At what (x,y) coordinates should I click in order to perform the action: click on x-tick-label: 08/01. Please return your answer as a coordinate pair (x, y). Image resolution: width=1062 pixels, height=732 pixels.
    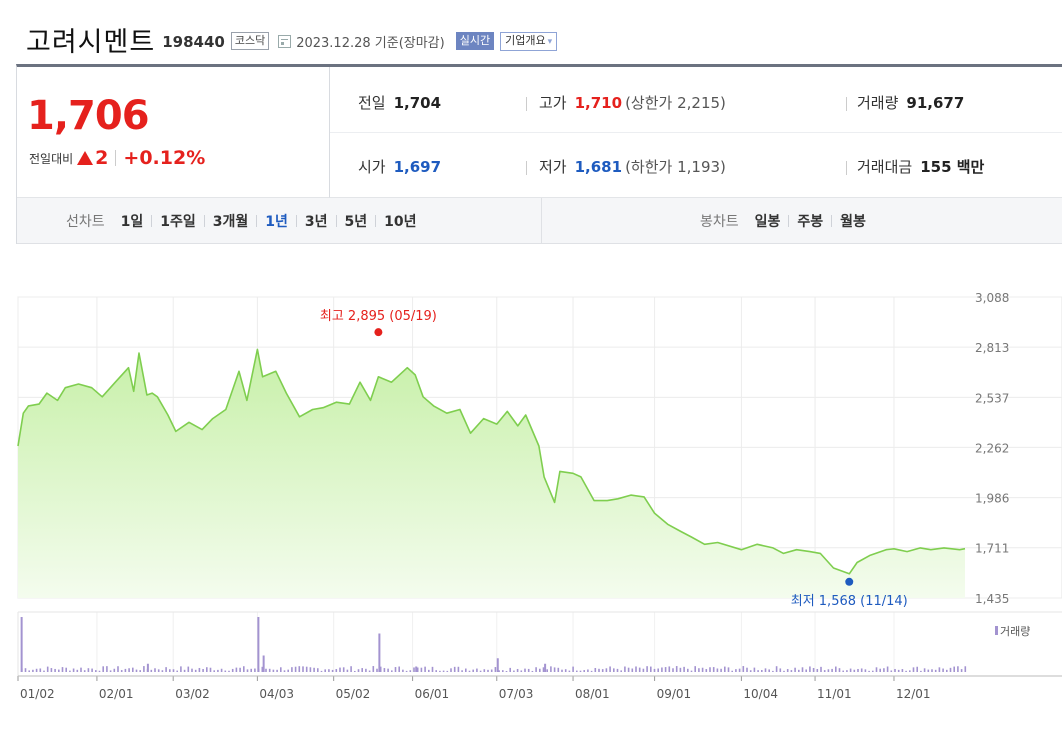
    Looking at the image, I should click on (592, 694).